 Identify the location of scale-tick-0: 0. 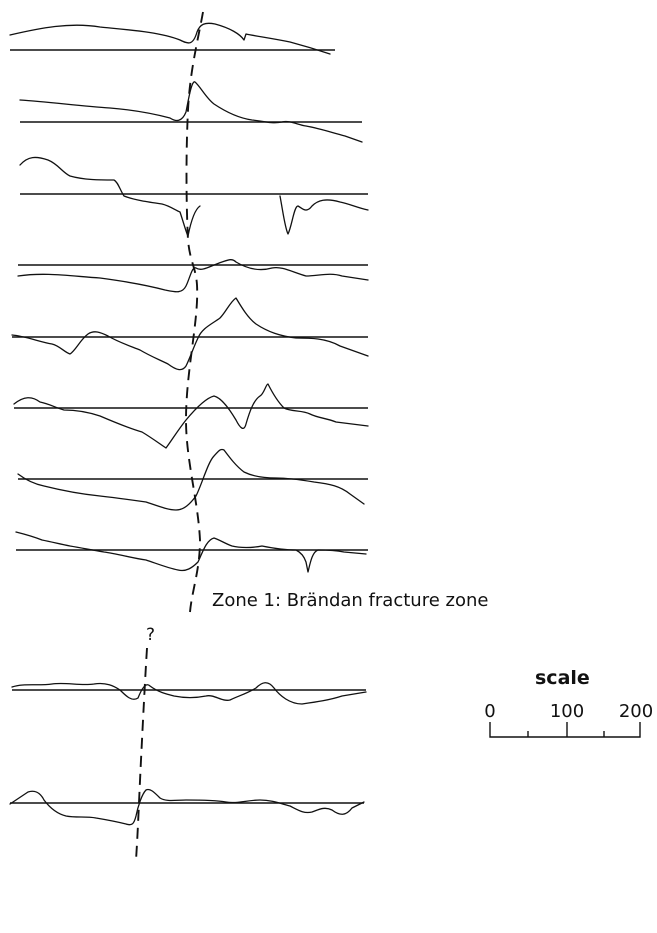
(489, 711).